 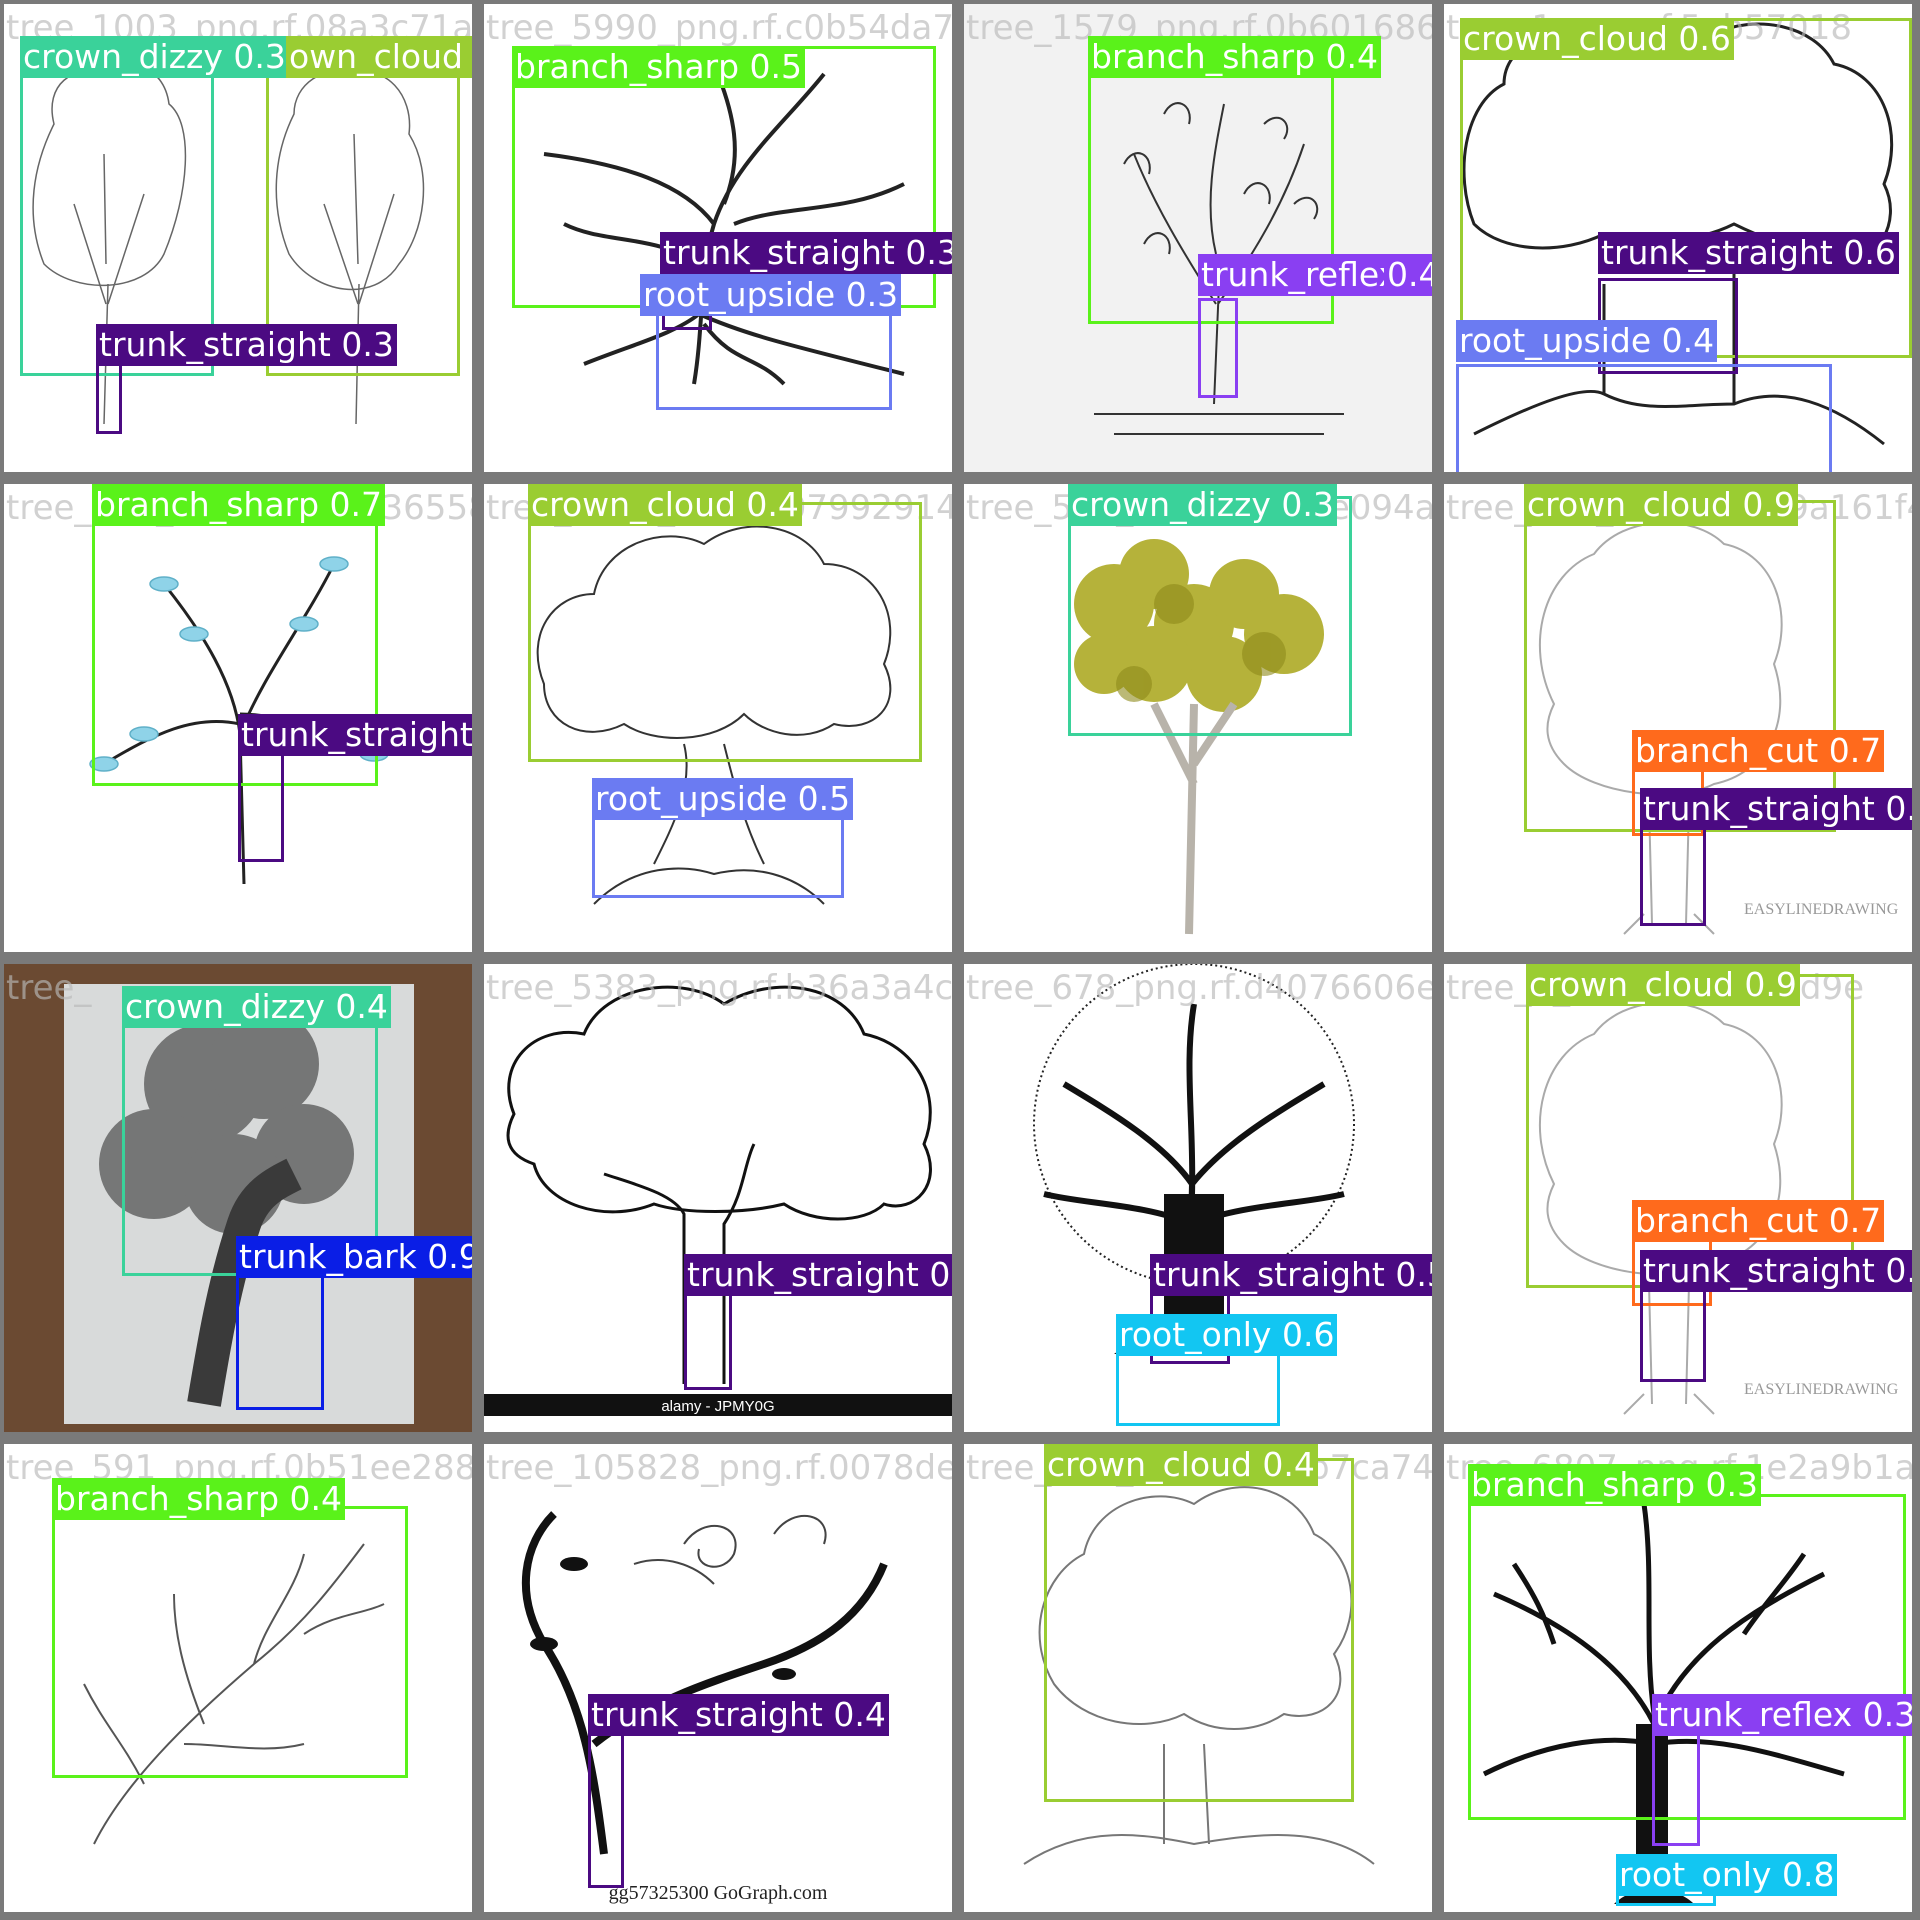 What do you see at coordinates (1615, 1485) in the screenshot?
I see `detection-label: branch_sharp 0.3` at bounding box center [1615, 1485].